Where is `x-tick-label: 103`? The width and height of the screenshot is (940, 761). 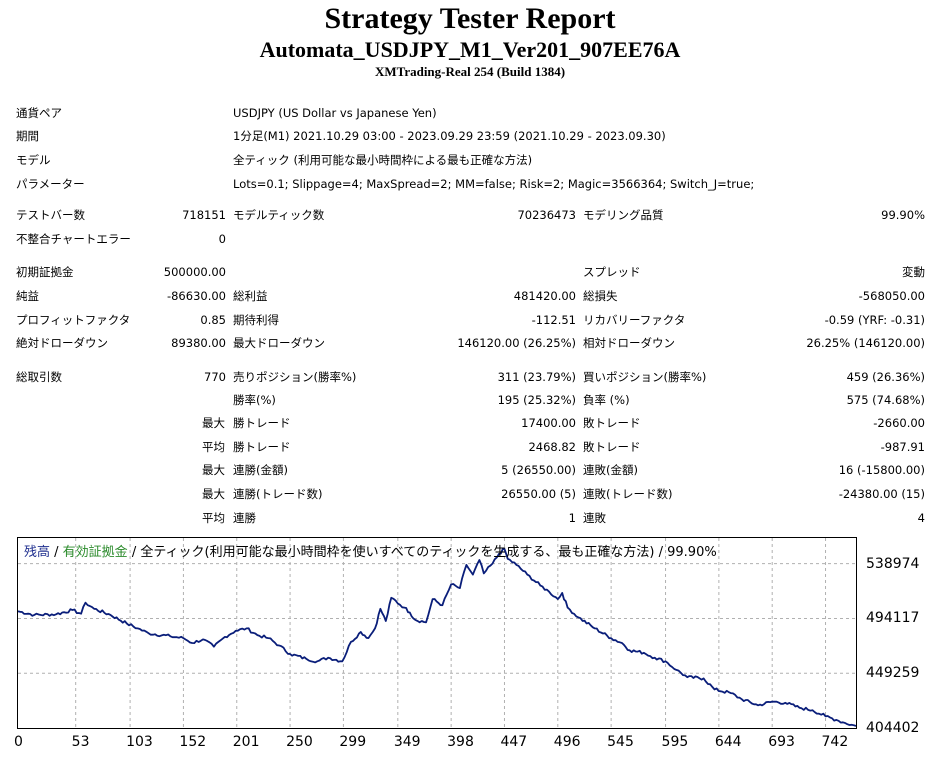
x-tick-label: 103 is located at coordinates (139, 742).